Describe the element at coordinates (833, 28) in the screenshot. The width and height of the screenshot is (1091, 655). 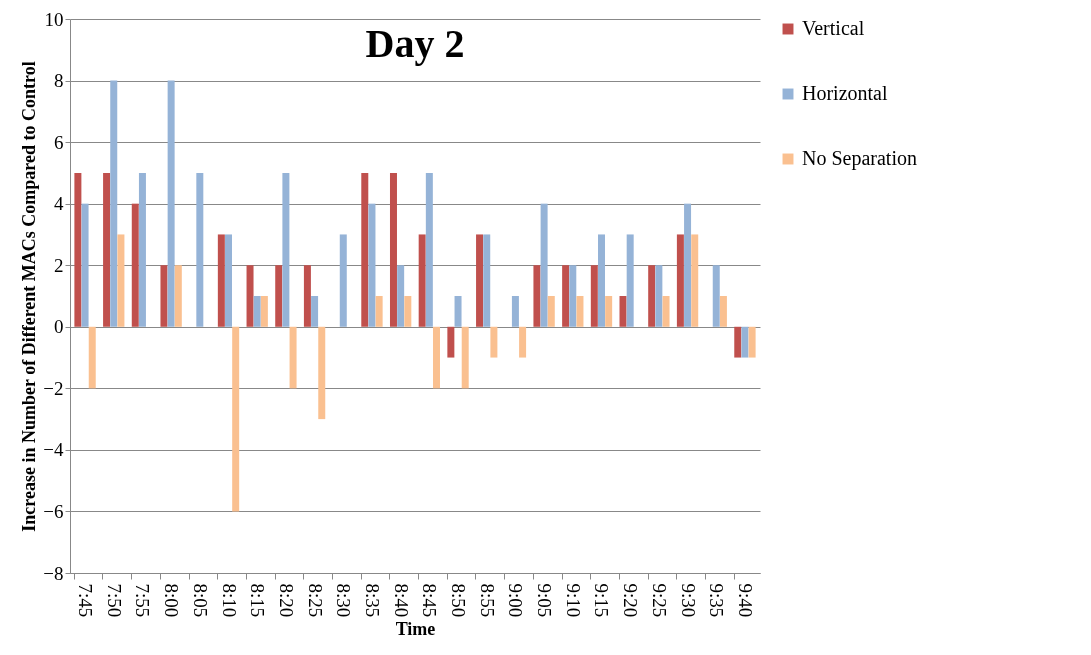
I see `legend-label: Vertical` at that location.